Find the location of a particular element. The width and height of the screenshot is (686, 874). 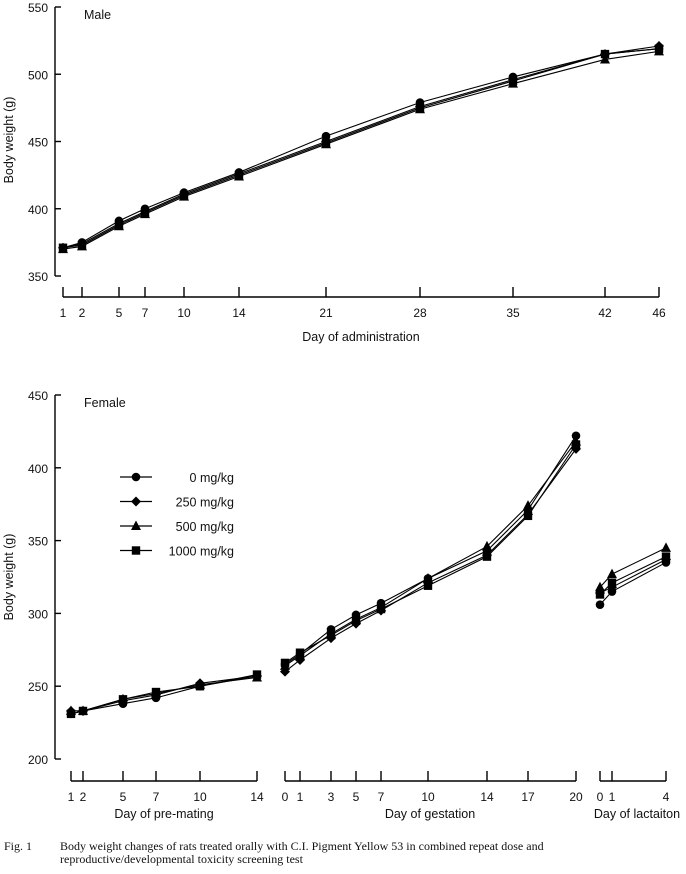

diamond-icon is located at coordinates (136, 501).